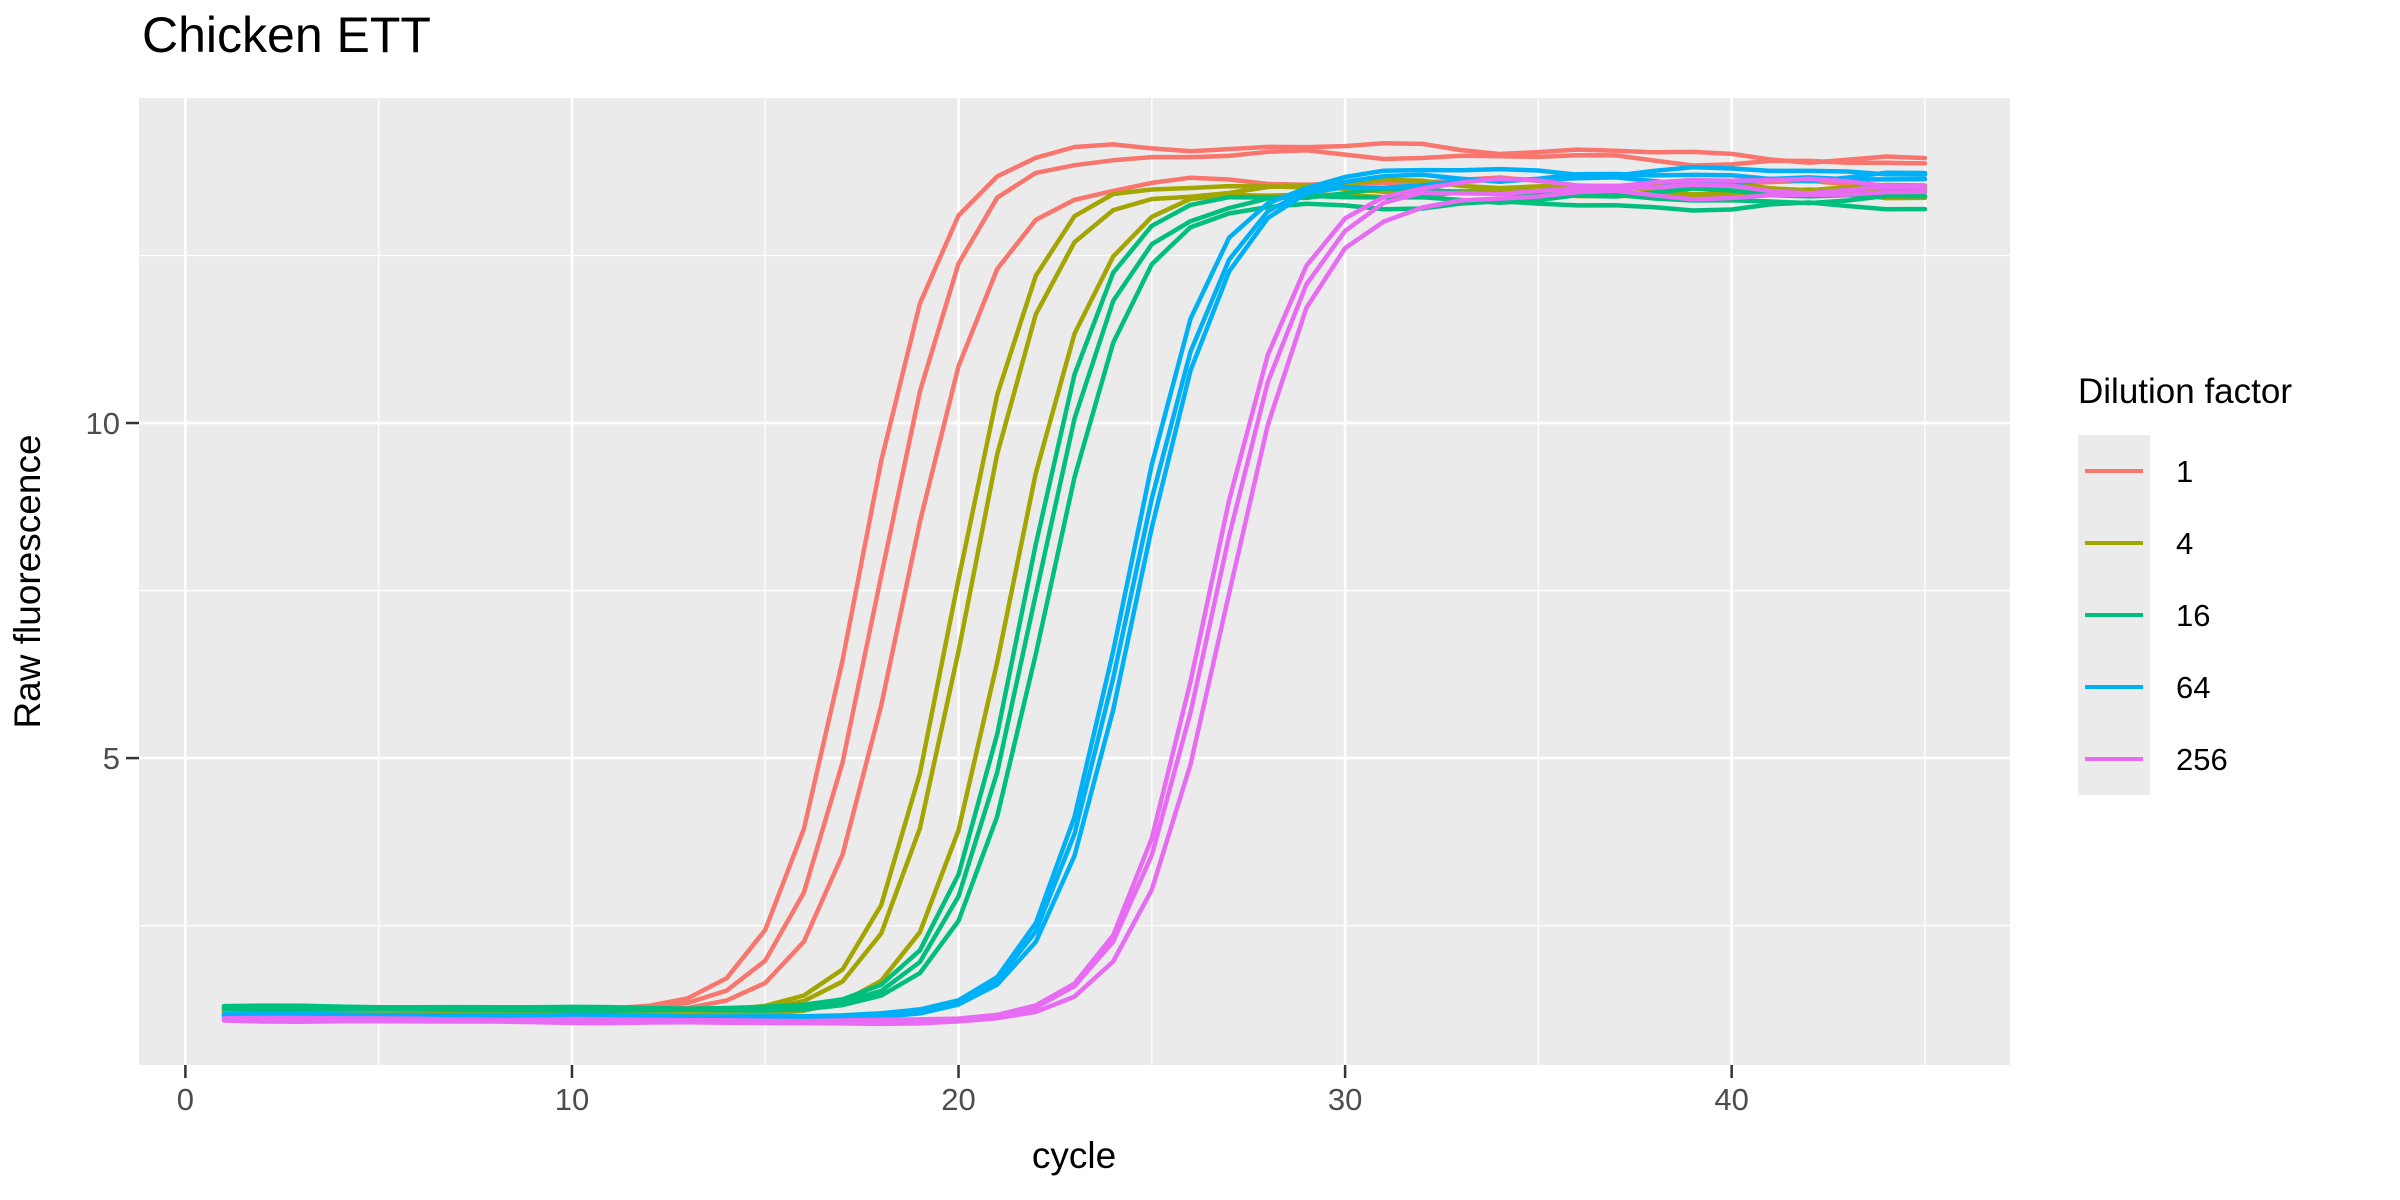  Describe the element at coordinates (1345, 1099) in the screenshot. I see `x-tick-label-30: 30` at that location.